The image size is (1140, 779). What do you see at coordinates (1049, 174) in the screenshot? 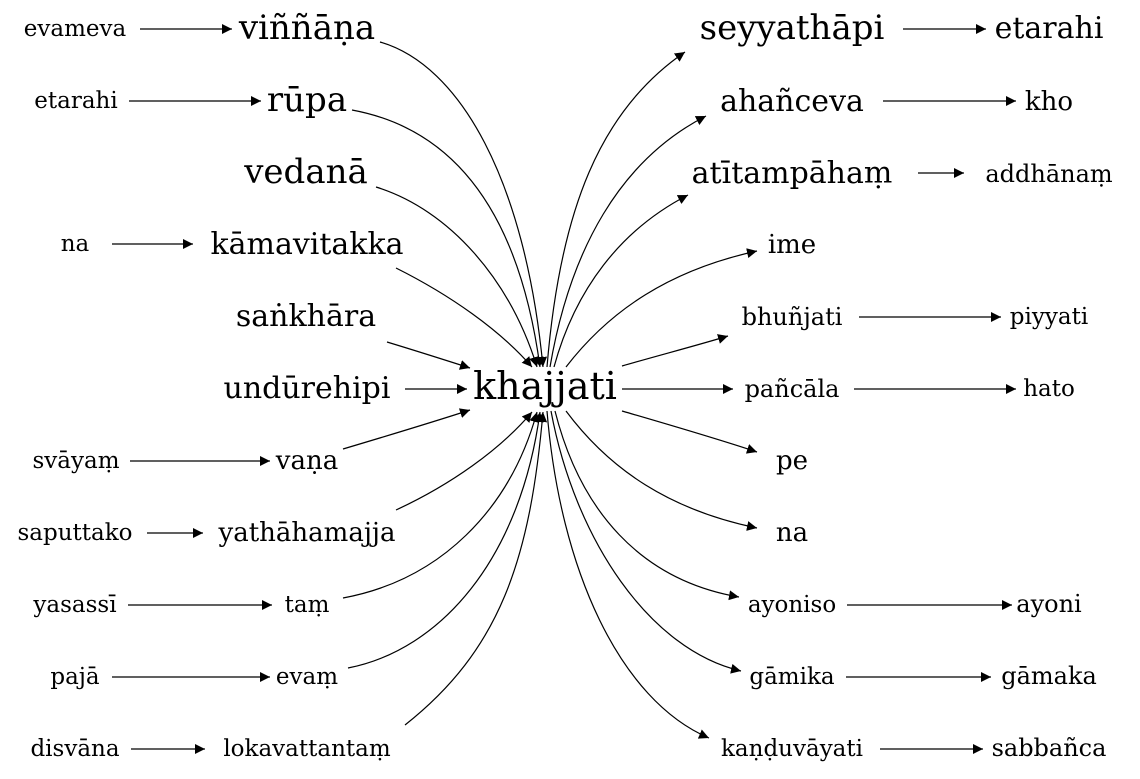
I see `target-node: addhānaṃ` at bounding box center [1049, 174].